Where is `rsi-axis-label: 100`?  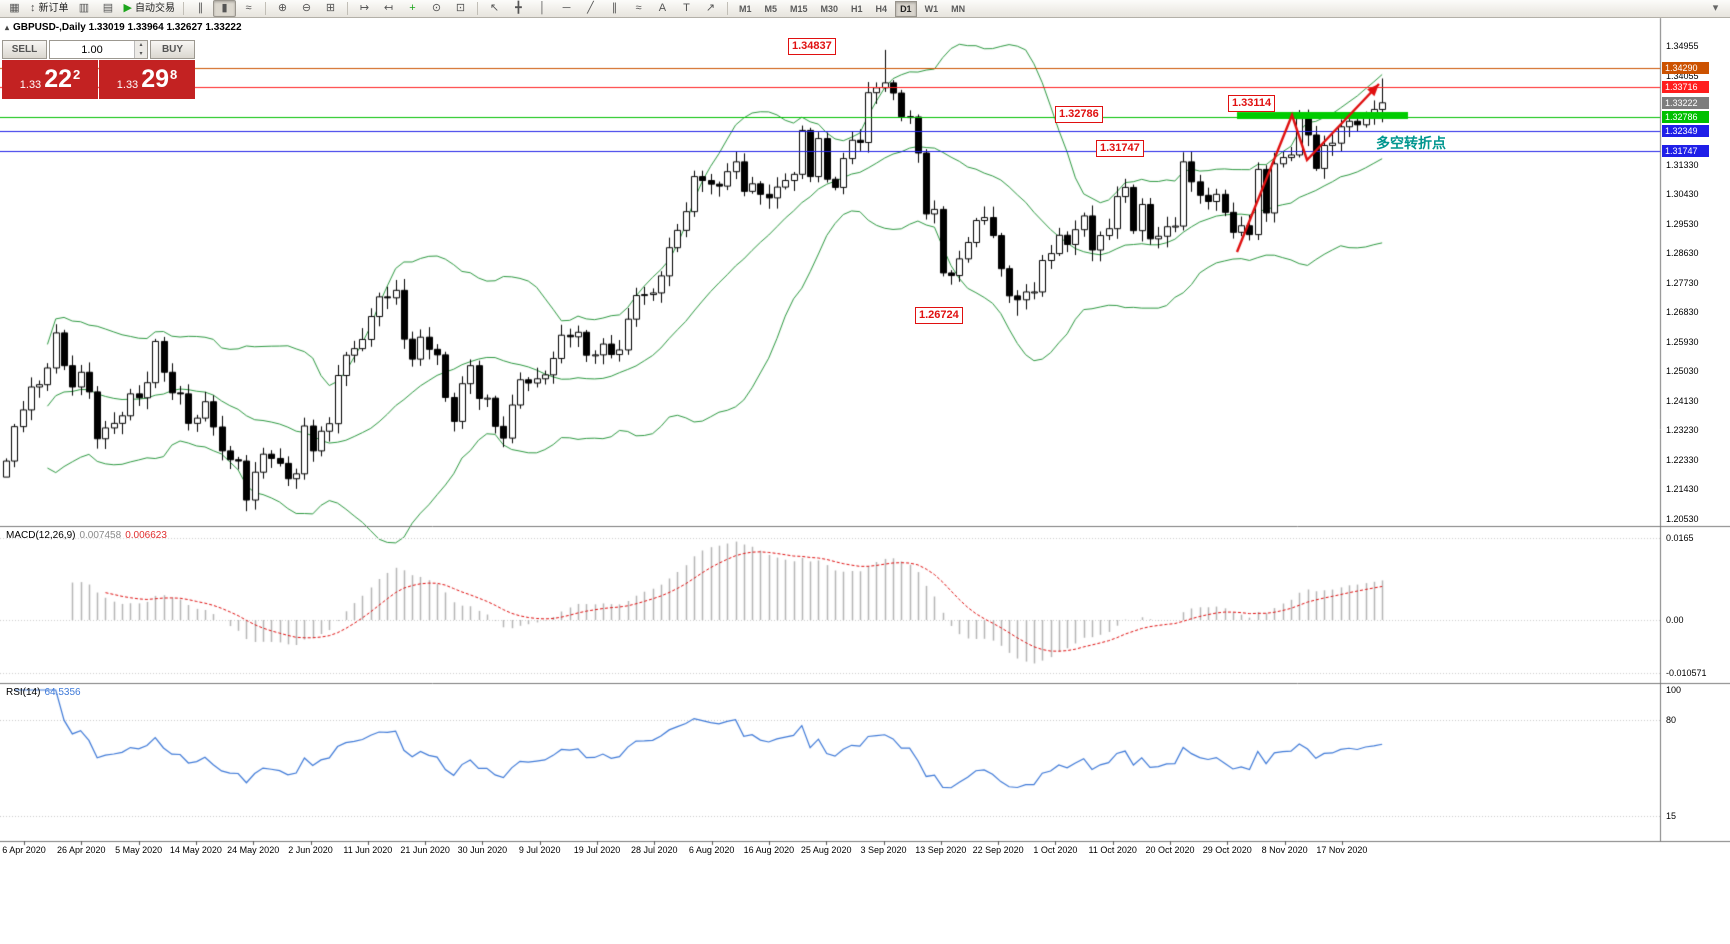 rsi-axis-label: 100 is located at coordinates (1674, 690).